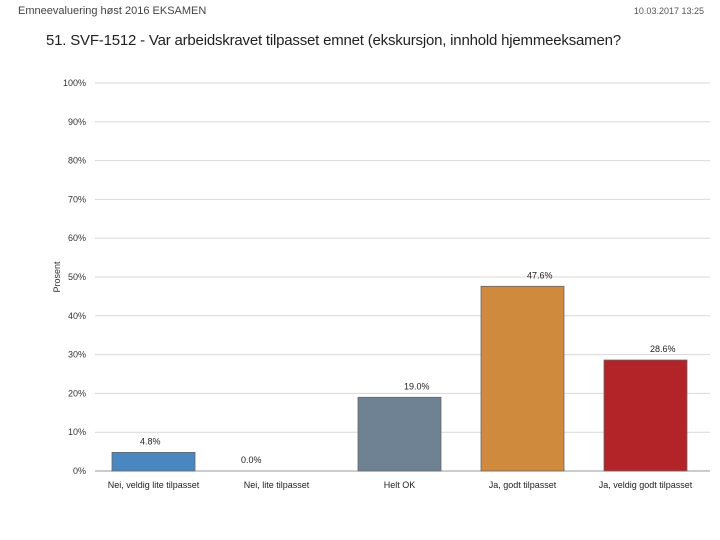  I want to click on category-label: Ja, godt tilpasset, so click(523, 485).